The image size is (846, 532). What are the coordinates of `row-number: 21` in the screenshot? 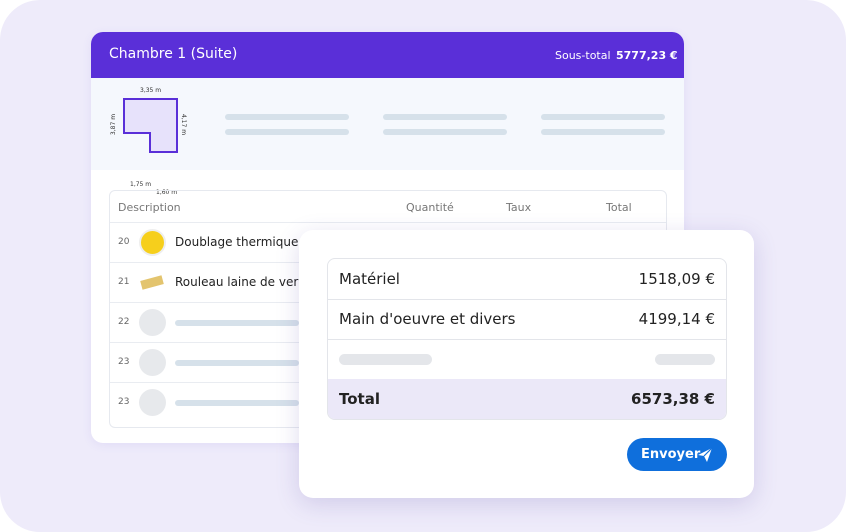 It's located at (124, 282).